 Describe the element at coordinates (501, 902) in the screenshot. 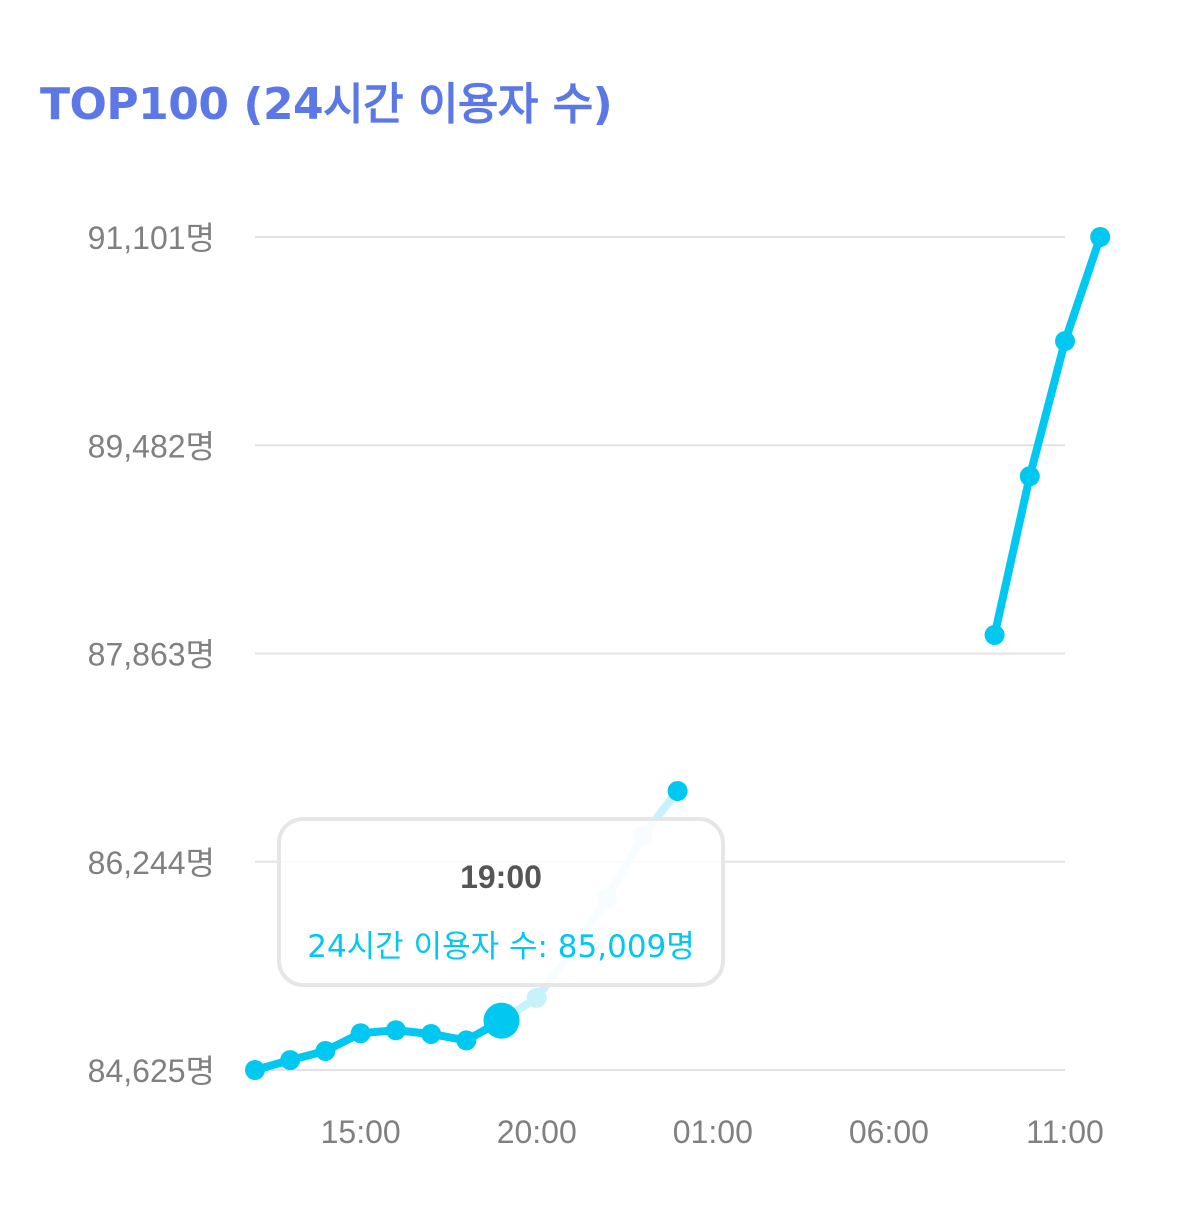

I see `chart-tooltip: 19:00 24시간 이용자 수: 85,009명` at that location.